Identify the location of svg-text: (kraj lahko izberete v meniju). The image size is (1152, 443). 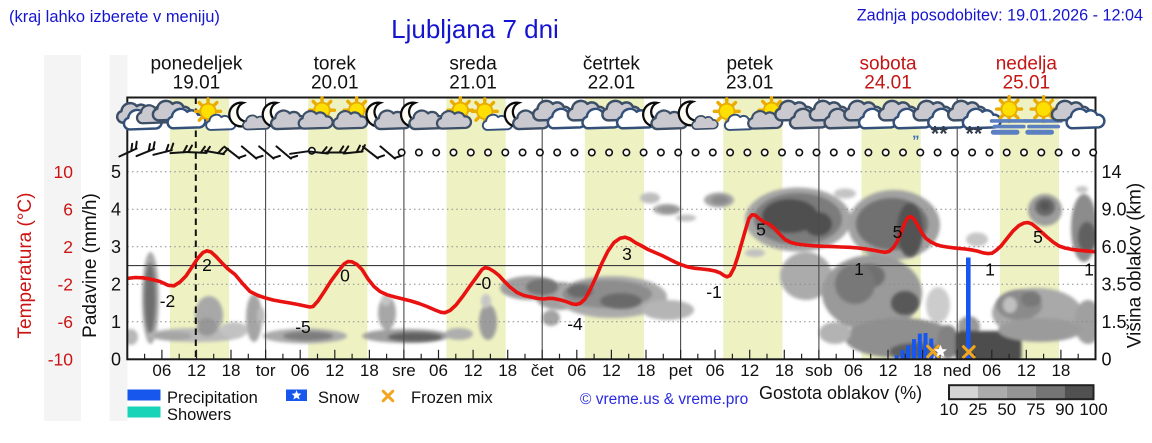
(114, 17).